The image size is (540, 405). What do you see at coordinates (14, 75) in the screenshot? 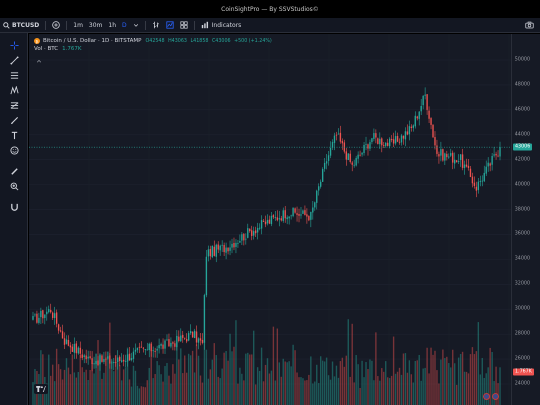
I see `horizontal-lines-tool` at bounding box center [14, 75].